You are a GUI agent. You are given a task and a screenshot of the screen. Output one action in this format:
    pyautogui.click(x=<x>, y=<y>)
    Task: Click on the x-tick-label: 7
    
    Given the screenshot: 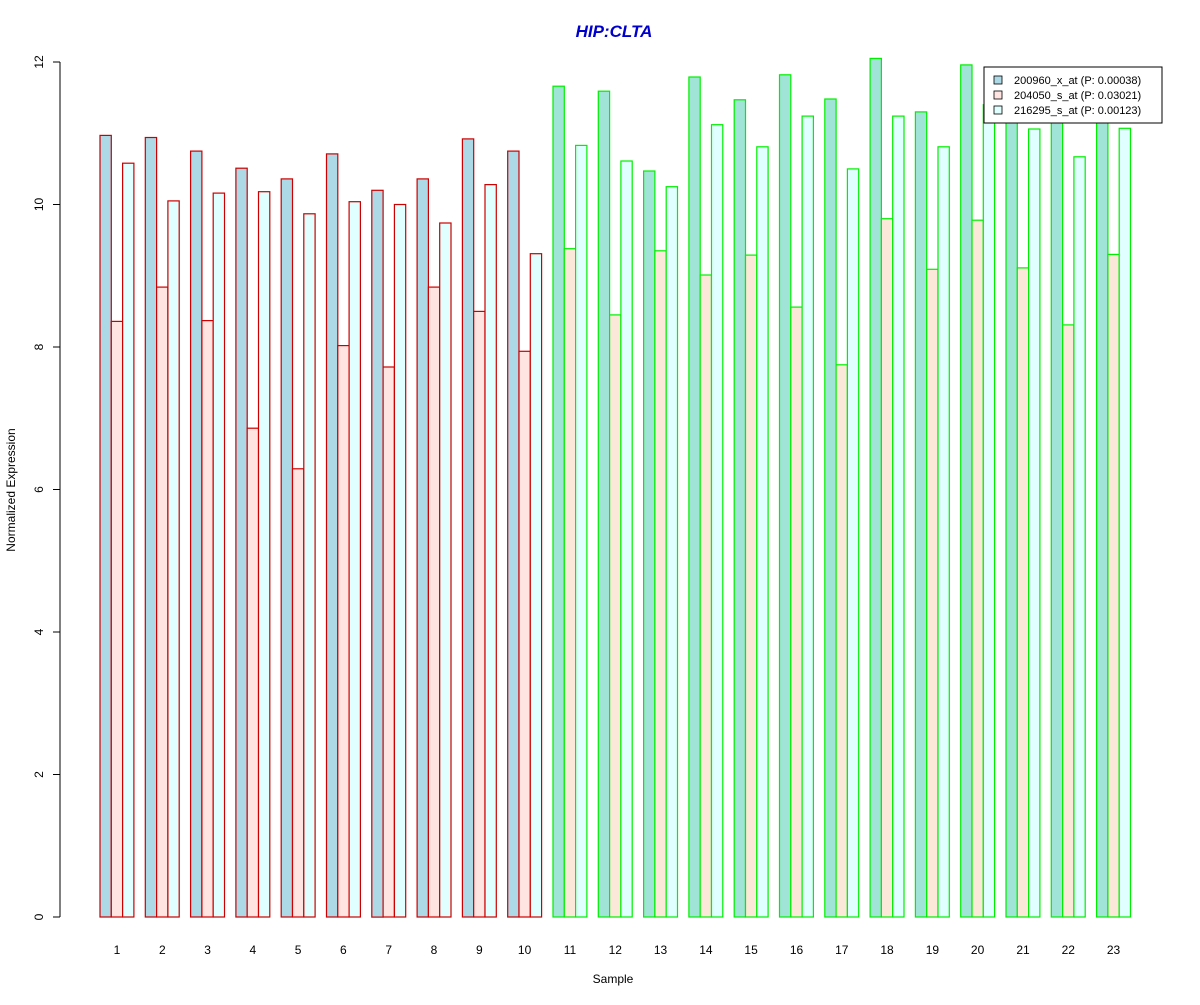 What is the action you would take?
    pyautogui.click(x=388, y=950)
    